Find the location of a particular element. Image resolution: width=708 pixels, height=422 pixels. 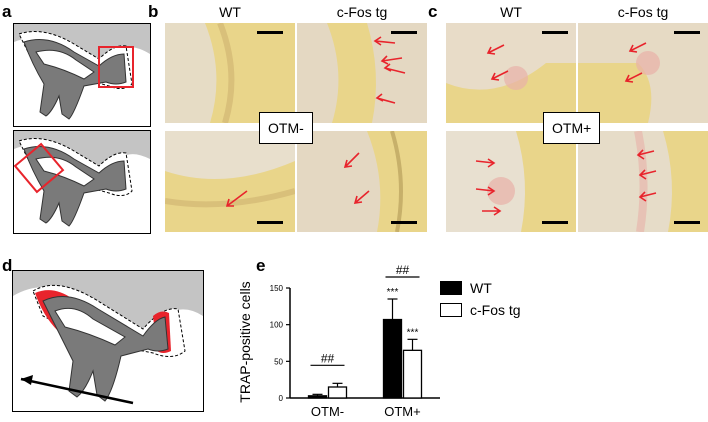

legend-item-wt: WT is located at coordinates (480, 288).